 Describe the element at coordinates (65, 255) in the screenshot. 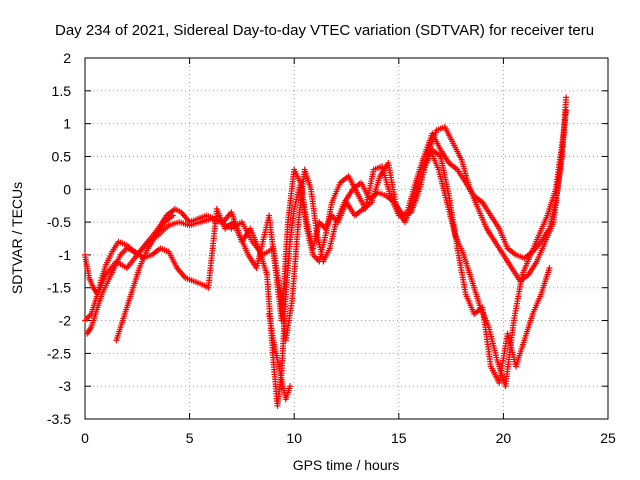

I see `y-tick-label: -1` at that location.